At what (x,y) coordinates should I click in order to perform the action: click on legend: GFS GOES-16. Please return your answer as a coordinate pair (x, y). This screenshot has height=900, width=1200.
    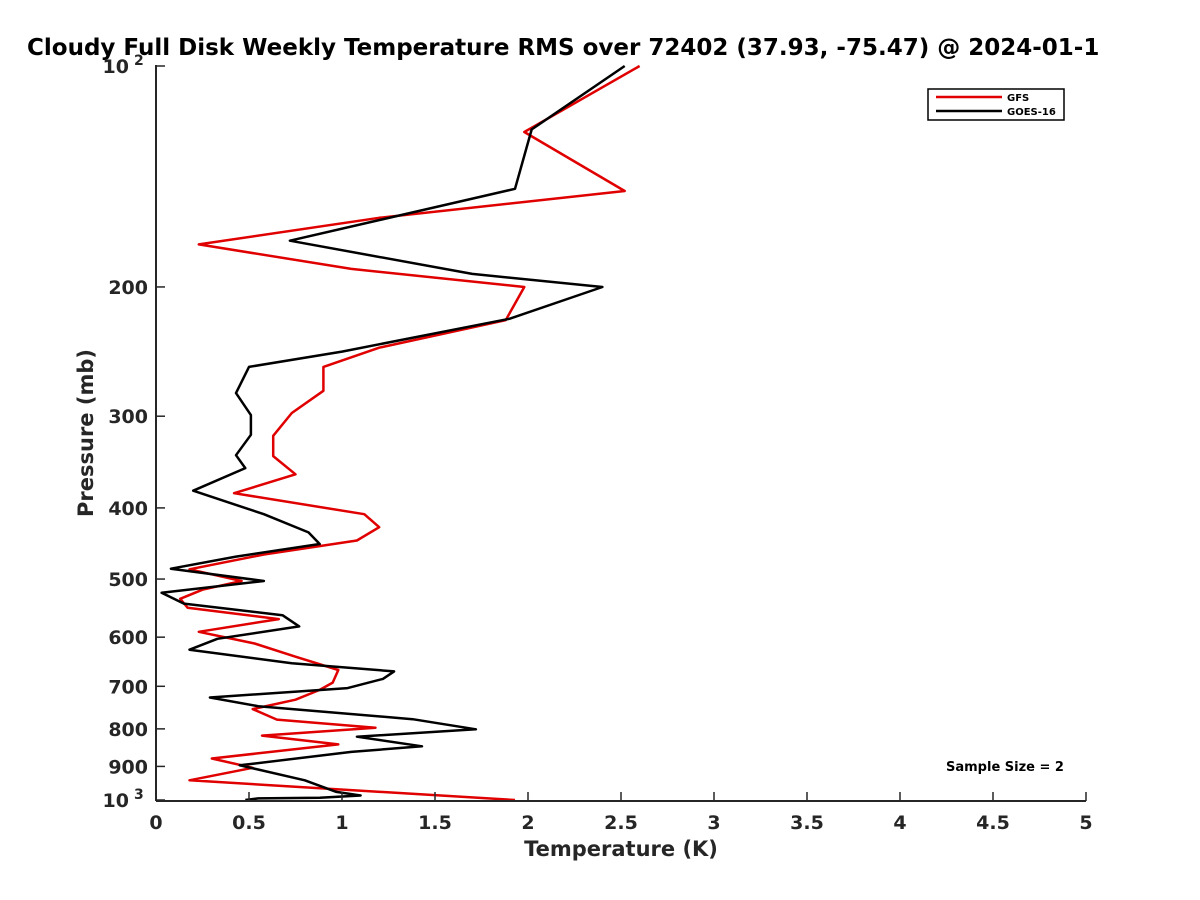
    Looking at the image, I should click on (996, 104).